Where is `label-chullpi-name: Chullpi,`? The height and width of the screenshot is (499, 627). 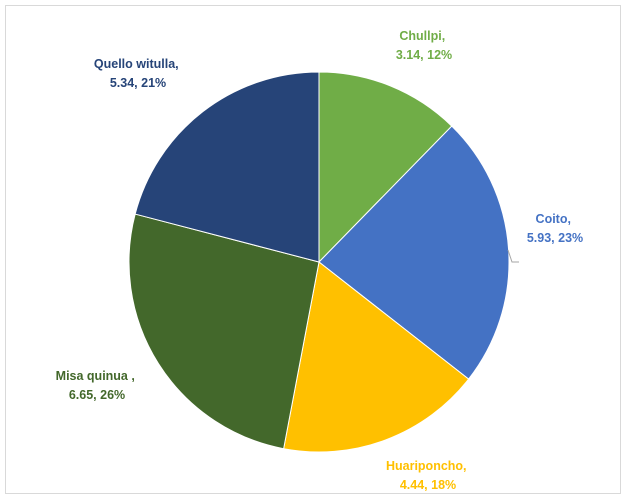 label-chullpi-name: Chullpi, is located at coordinates (422, 36).